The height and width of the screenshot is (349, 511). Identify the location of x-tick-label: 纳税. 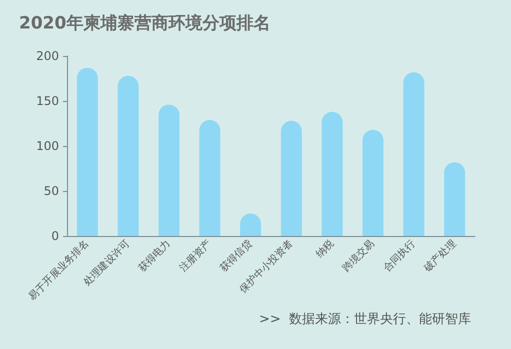
(324, 248).